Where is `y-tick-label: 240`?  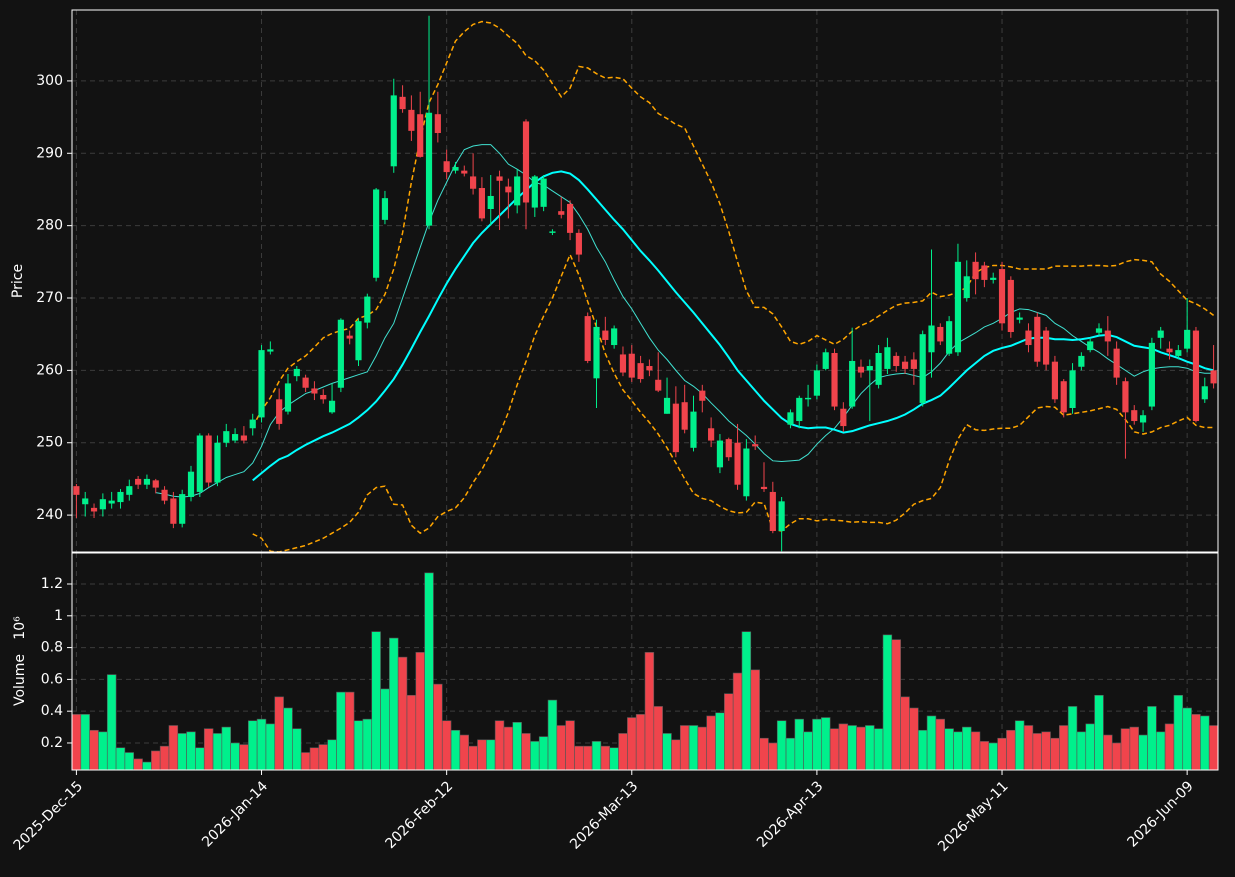 y-tick-label: 240 is located at coordinates (49, 515).